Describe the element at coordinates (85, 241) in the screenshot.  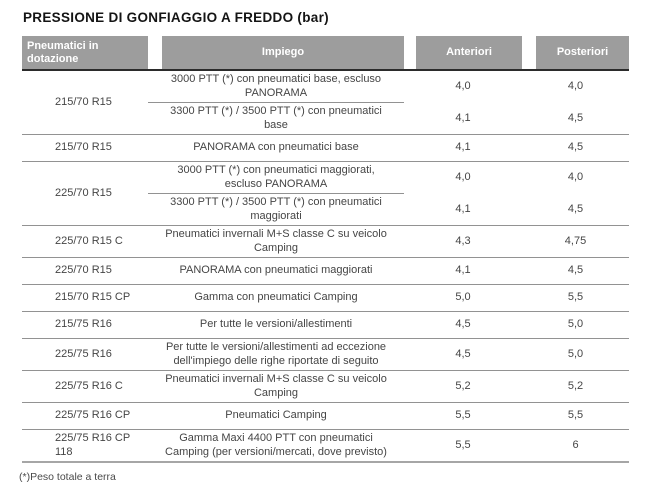
I see `tyre-cell: 225/70 R15 C` at that location.